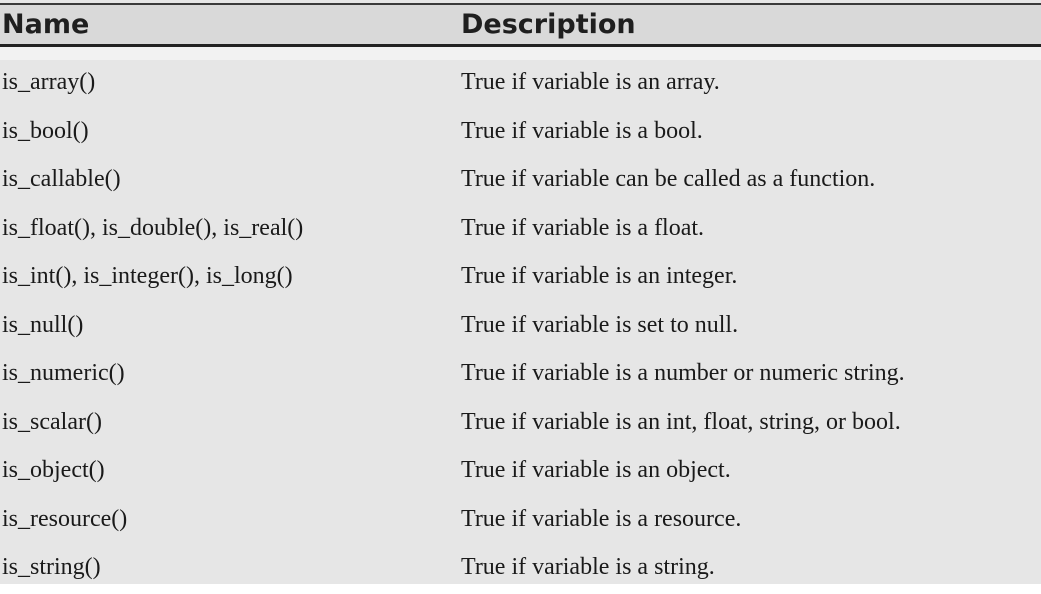 Image resolution: width=1041 pixels, height=594 pixels. I want to click on table-header, so click(520, 24).